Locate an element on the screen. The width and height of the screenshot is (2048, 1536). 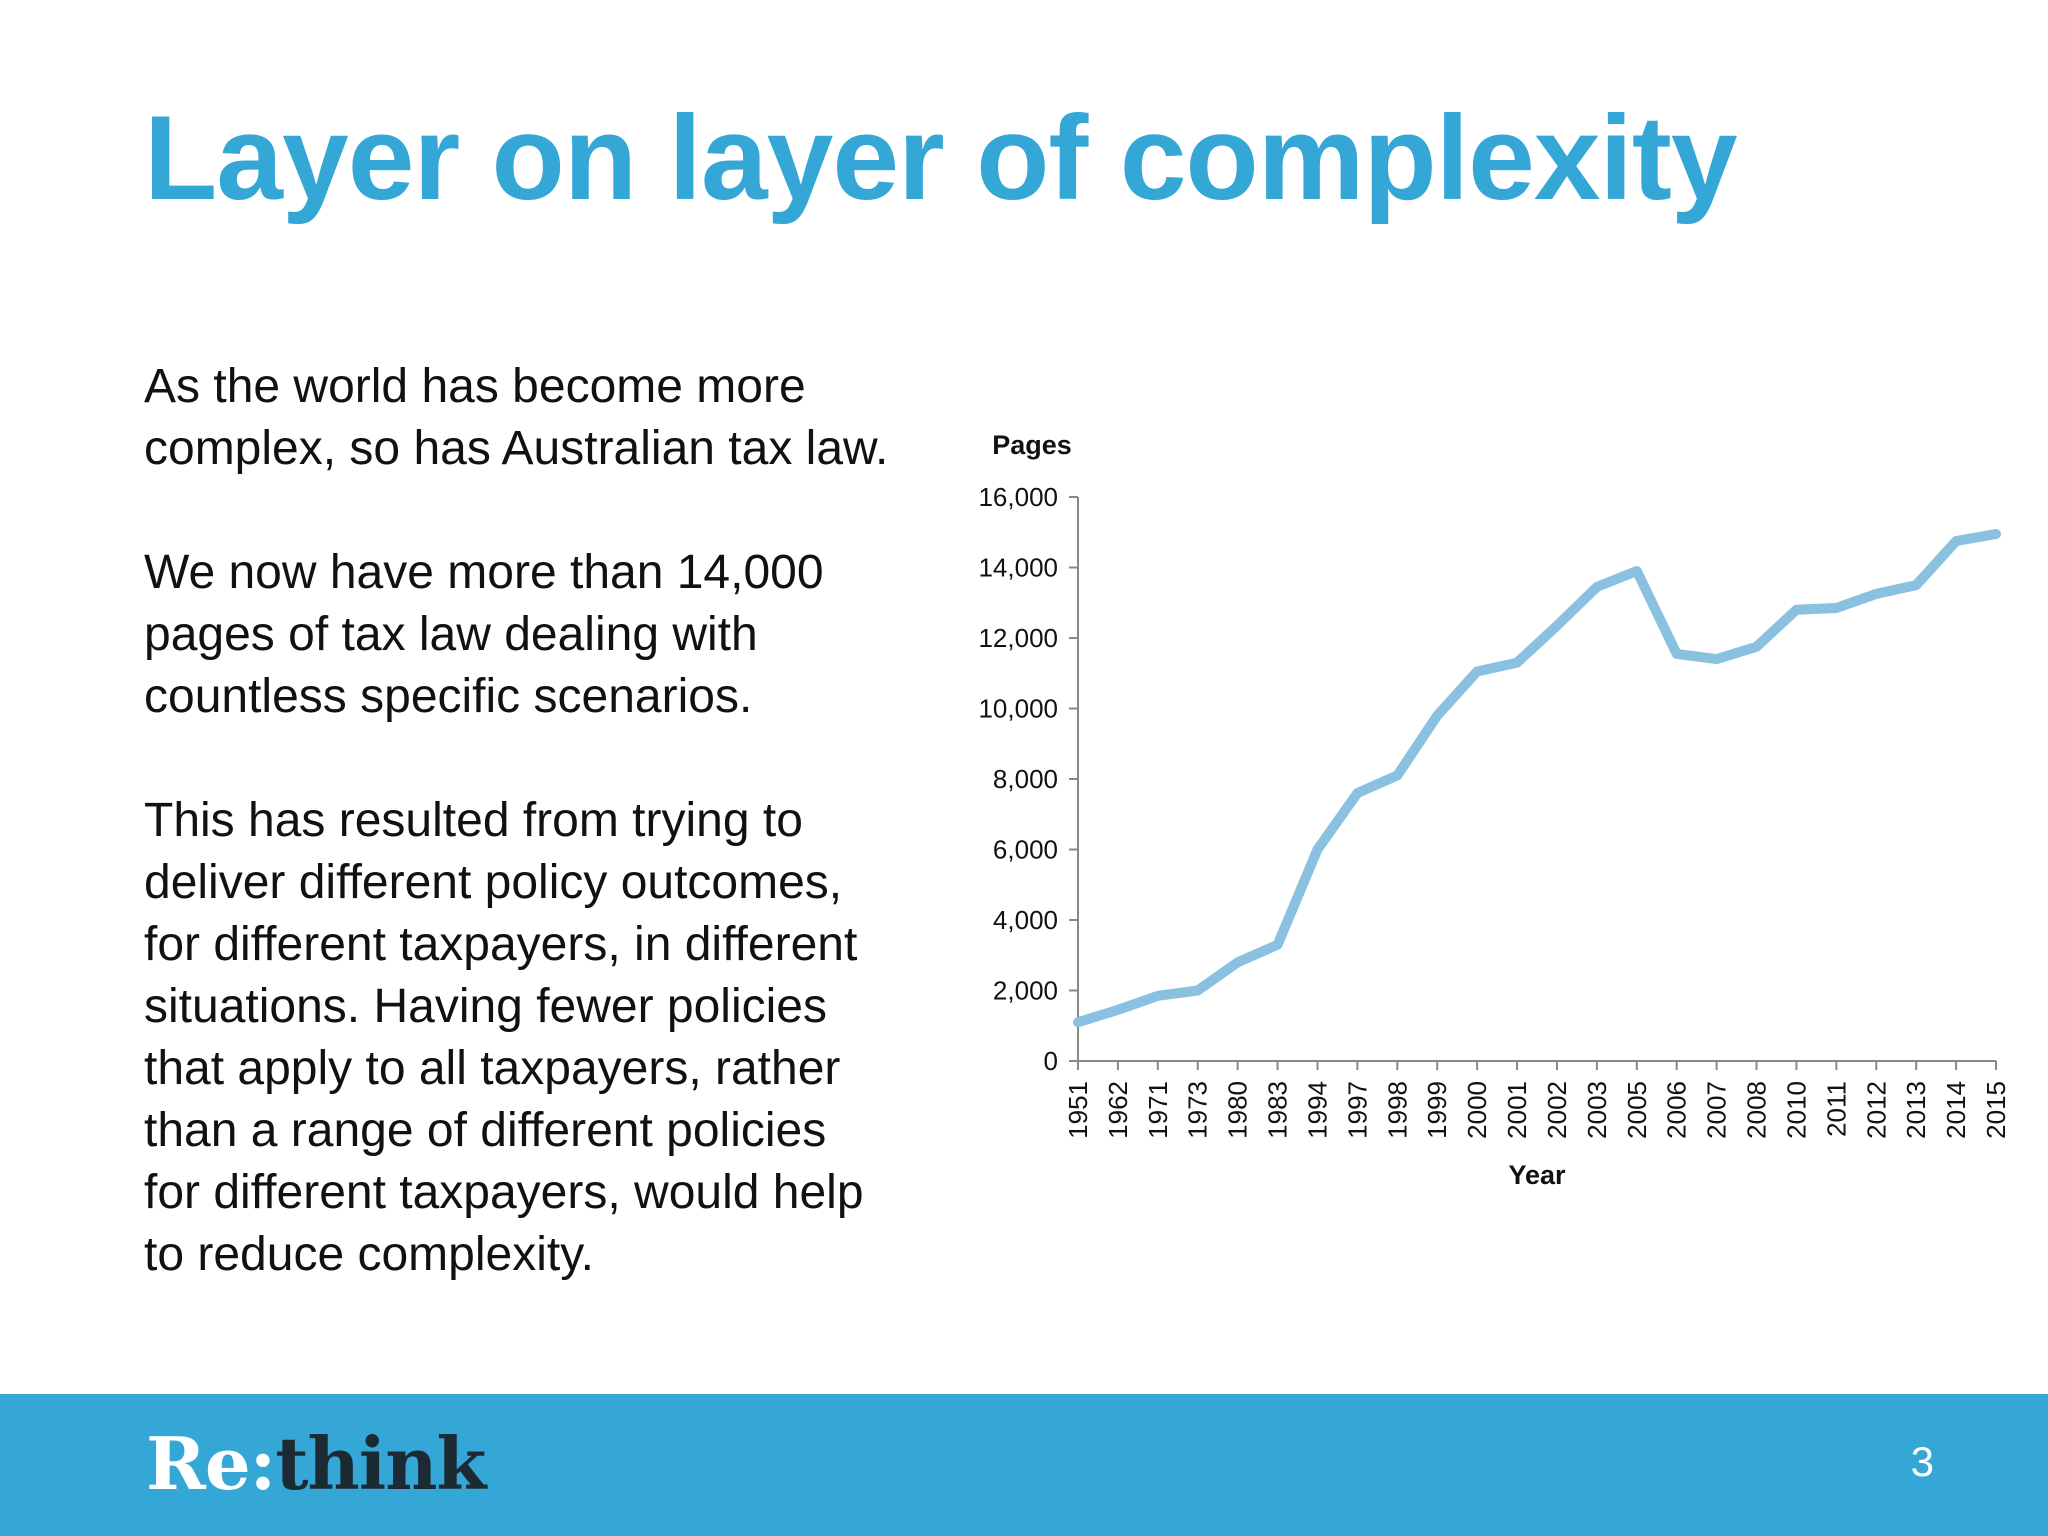
page-number: 3 is located at coordinates (1922, 1461).